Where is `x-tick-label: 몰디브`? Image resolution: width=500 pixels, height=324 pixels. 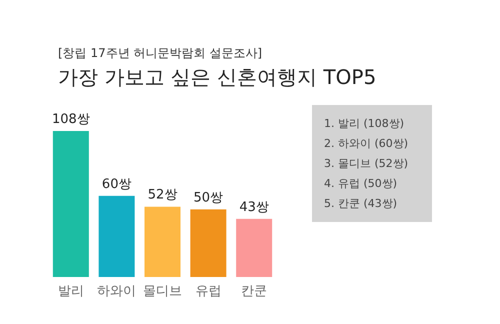
x-tick-label: 몰디브 is located at coordinates (162, 291).